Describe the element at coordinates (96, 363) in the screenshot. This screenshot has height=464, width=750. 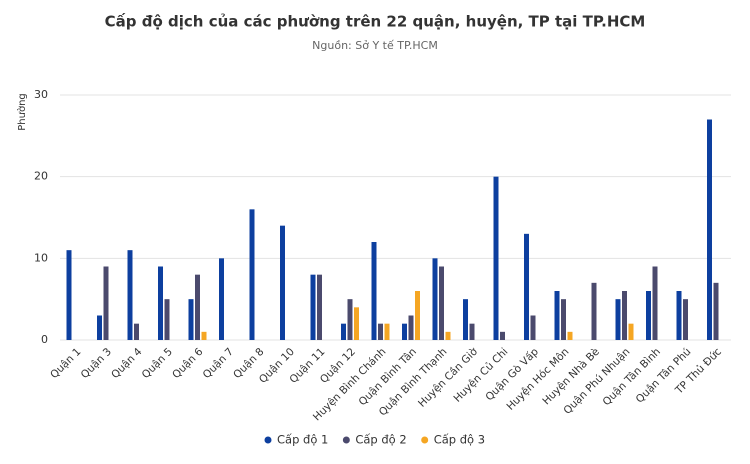
I see `x-tick-label: Quận 3` at that location.